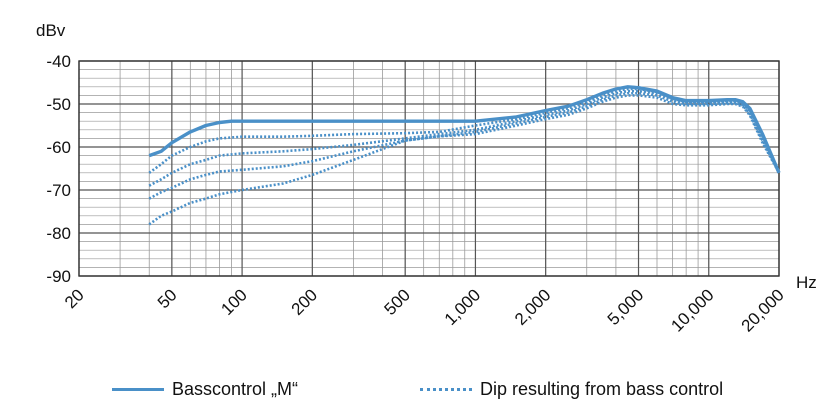 The image size is (836, 416). Describe the element at coordinates (304, 301) in the screenshot. I see `x-tick-label: 200` at that location.